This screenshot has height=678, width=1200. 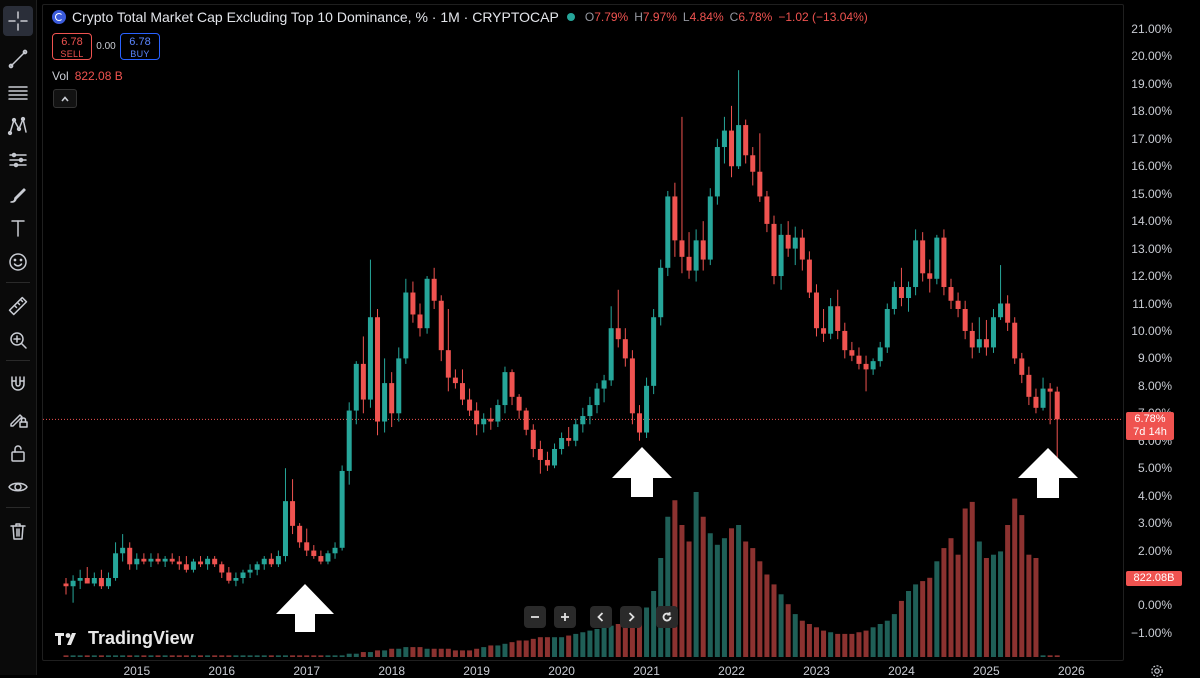 I want to click on tradingview-logo: TradingView, so click(x=124, y=638).